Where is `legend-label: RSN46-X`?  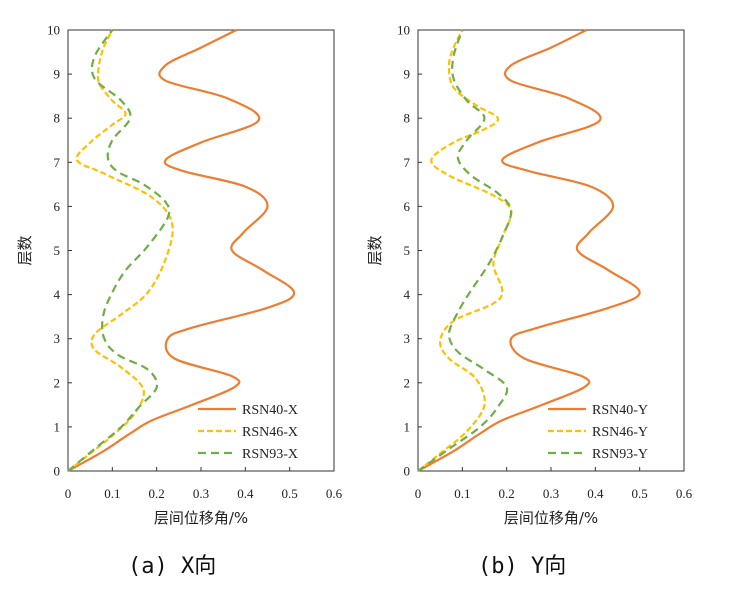
legend-label: RSN46-X is located at coordinates (270, 432).